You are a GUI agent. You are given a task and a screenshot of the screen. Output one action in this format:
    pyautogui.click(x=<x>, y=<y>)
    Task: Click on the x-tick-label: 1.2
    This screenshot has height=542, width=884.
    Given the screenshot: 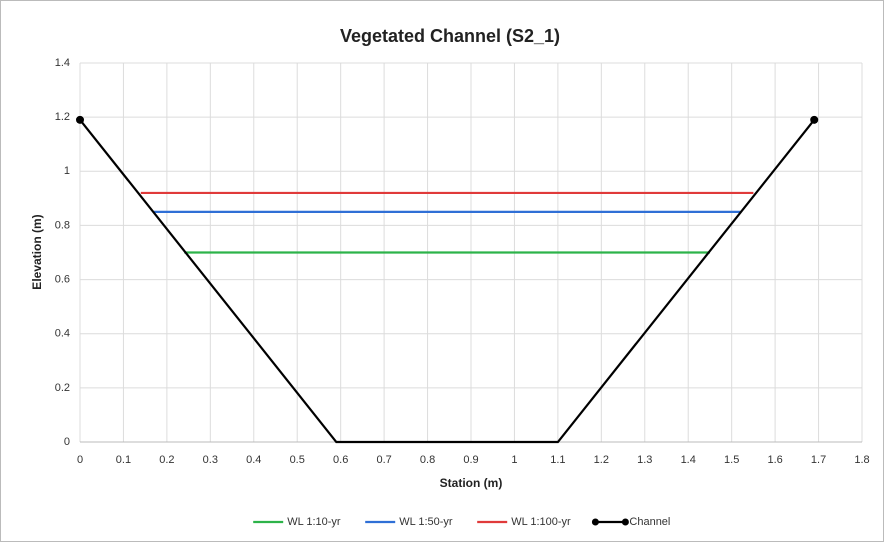 What is the action you would take?
    pyautogui.click(x=601, y=460)
    